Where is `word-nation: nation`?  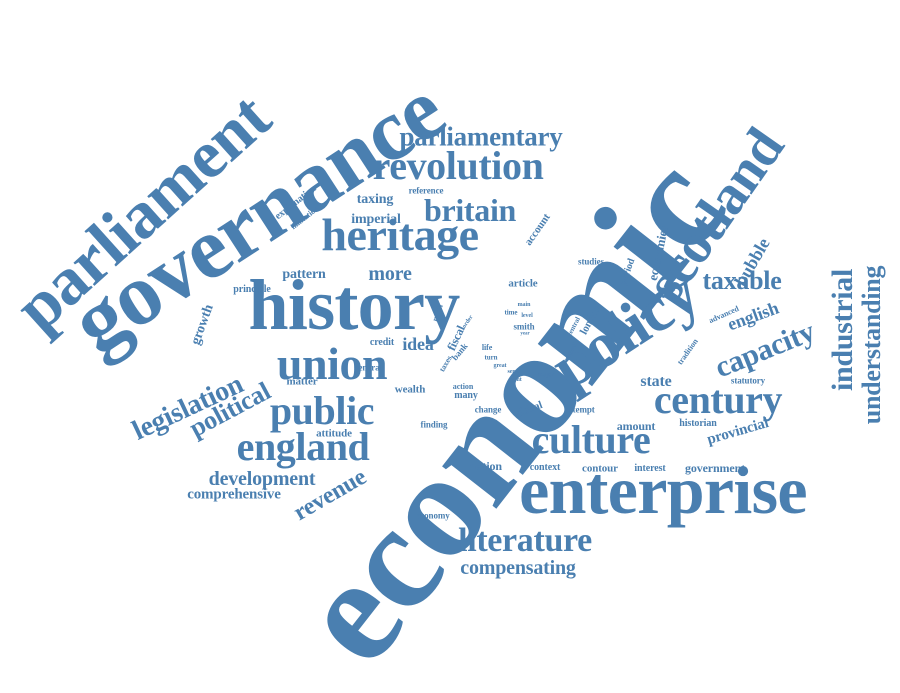 word-nation: nation is located at coordinates (486, 466).